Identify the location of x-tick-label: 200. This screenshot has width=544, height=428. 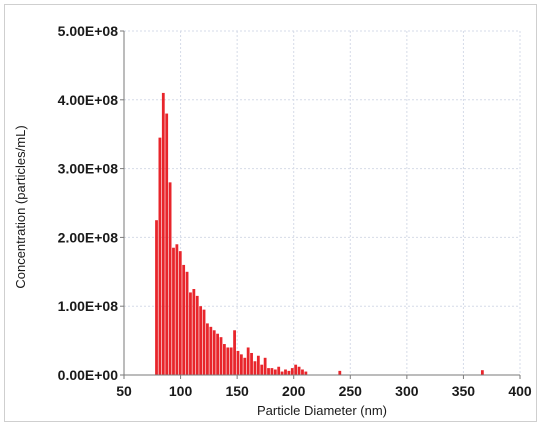
(294, 391).